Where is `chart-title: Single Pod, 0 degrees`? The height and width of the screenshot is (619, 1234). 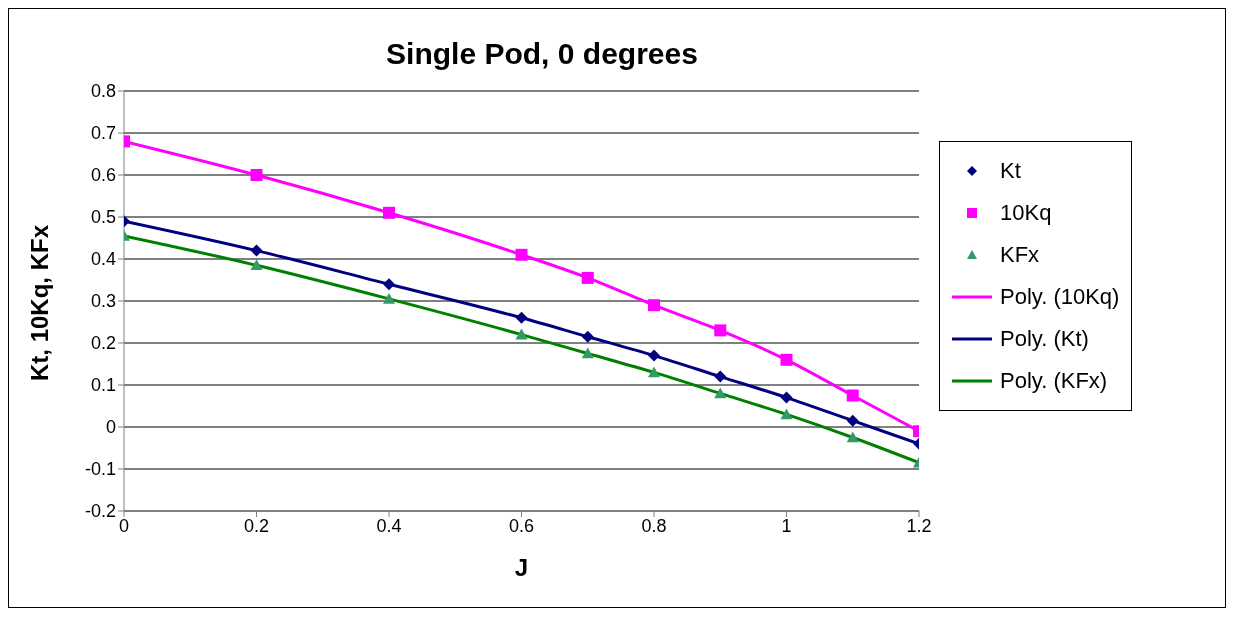
chart-title: Single Pod, 0 degrees is located at coordinates (542, 54).